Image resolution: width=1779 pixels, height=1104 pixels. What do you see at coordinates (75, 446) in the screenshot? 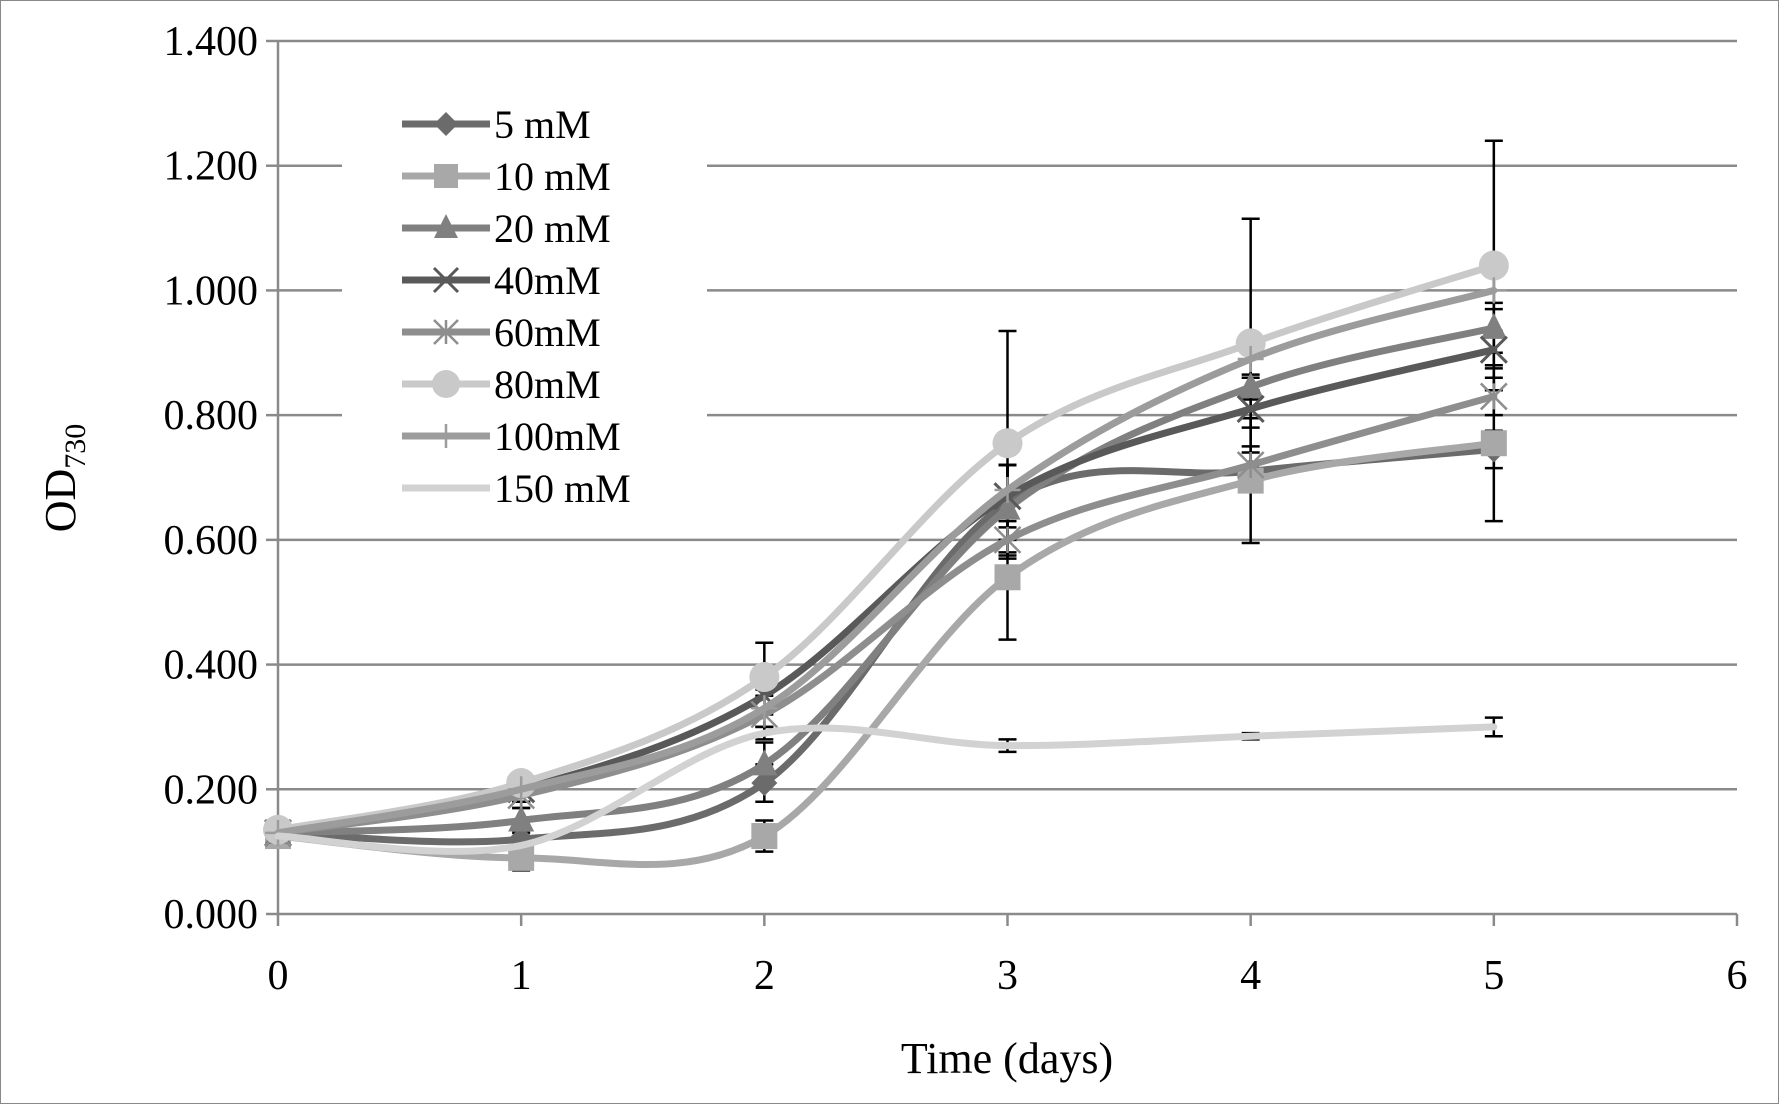
I see `y-axis-label-subscript: 730` at bounding box center [75, 446].